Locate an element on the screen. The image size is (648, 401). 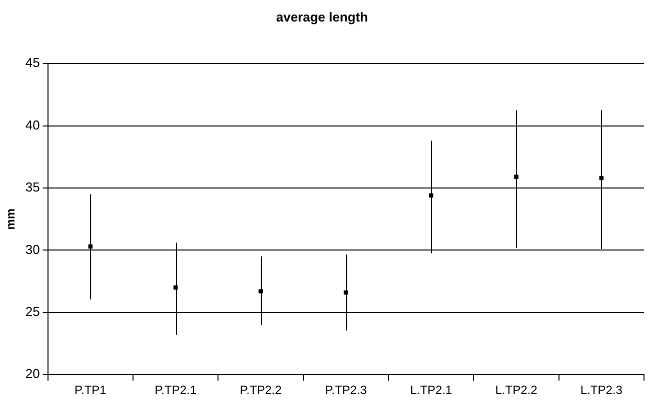
x-tick-label: P.TP1 is located at coordinates (90, 390).